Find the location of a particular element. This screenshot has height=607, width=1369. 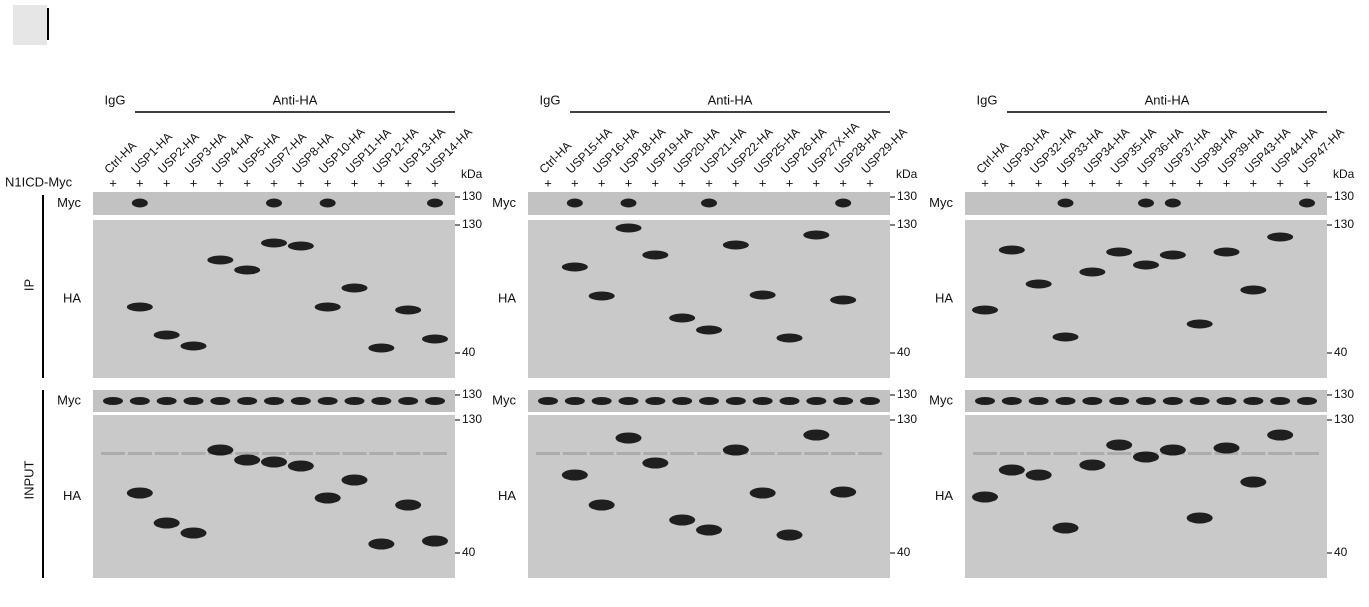

kda-label: kDa is located at coordinates (472, 174).